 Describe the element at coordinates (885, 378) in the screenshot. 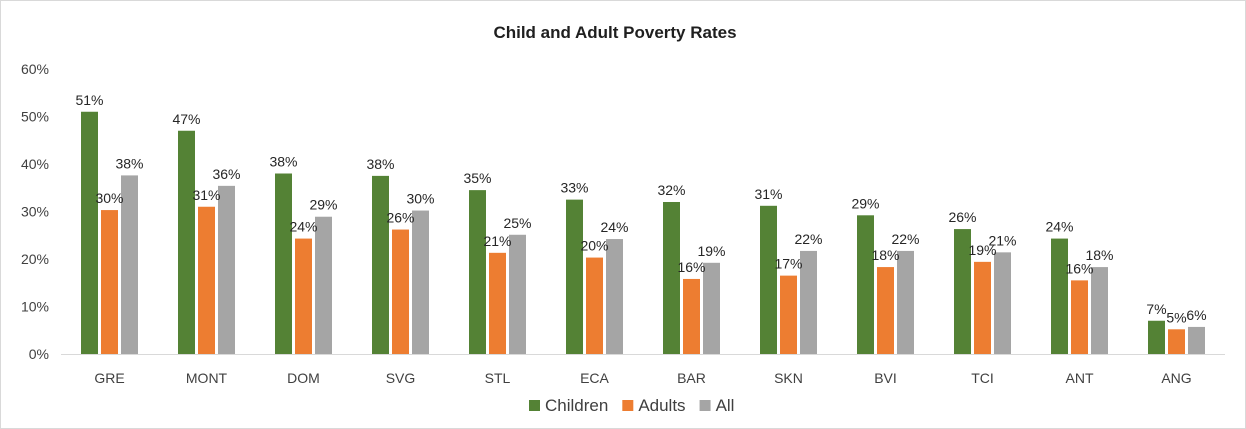

I see `x-tick-label: BVI` at that location.